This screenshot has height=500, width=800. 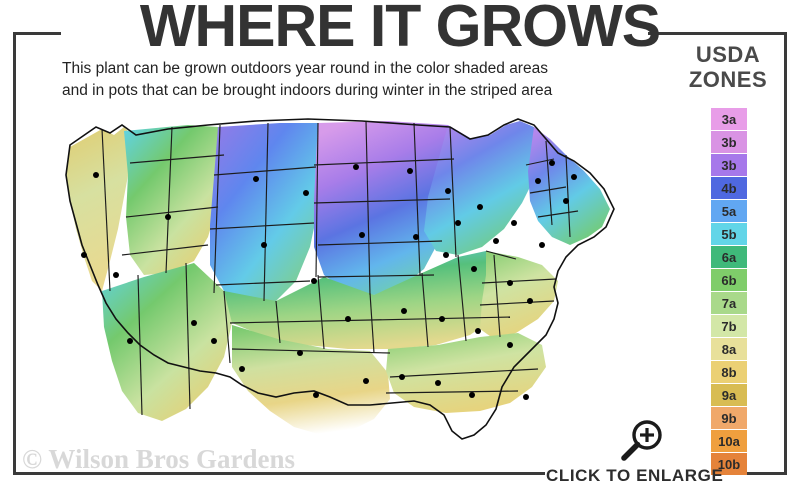 What do you see at coordinates (363, 300) in the screenshot?
I see `zone-region-central-plains` at bounding box center [363, 300].